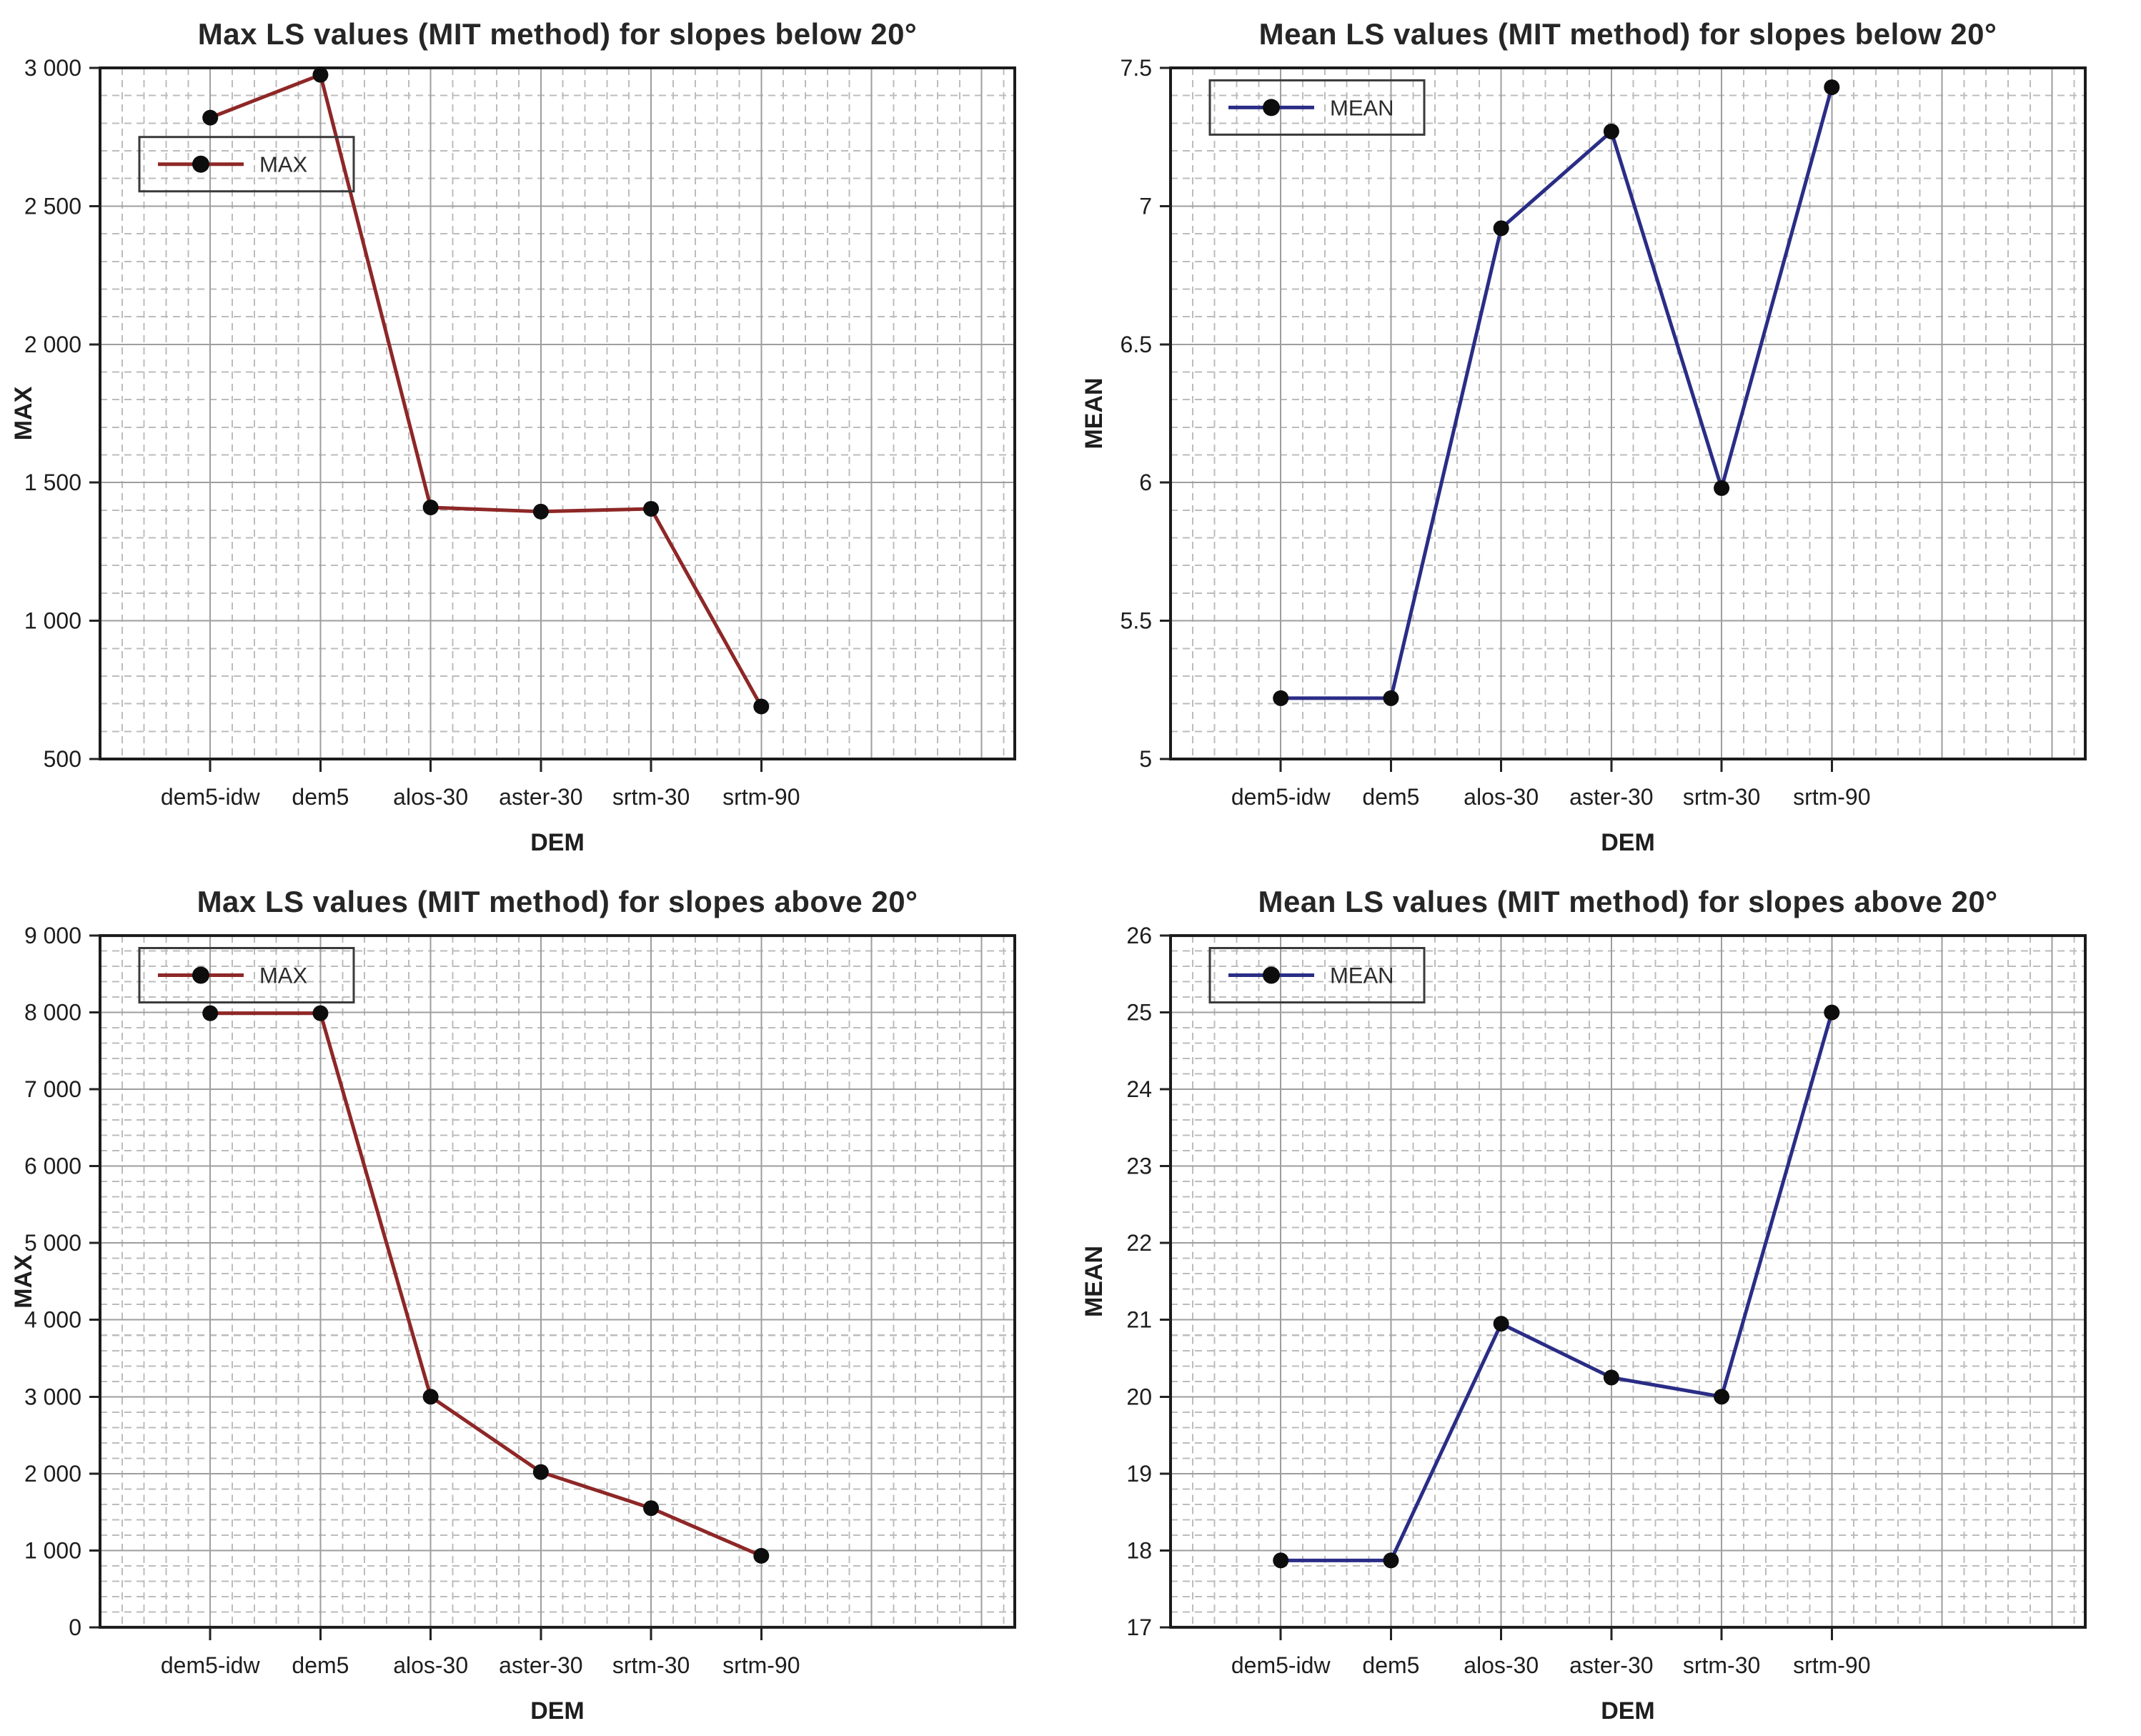  Describe the element at coordinates (52, 344) in the screenshot. I see `y-tick-label: 2 000` at that location.